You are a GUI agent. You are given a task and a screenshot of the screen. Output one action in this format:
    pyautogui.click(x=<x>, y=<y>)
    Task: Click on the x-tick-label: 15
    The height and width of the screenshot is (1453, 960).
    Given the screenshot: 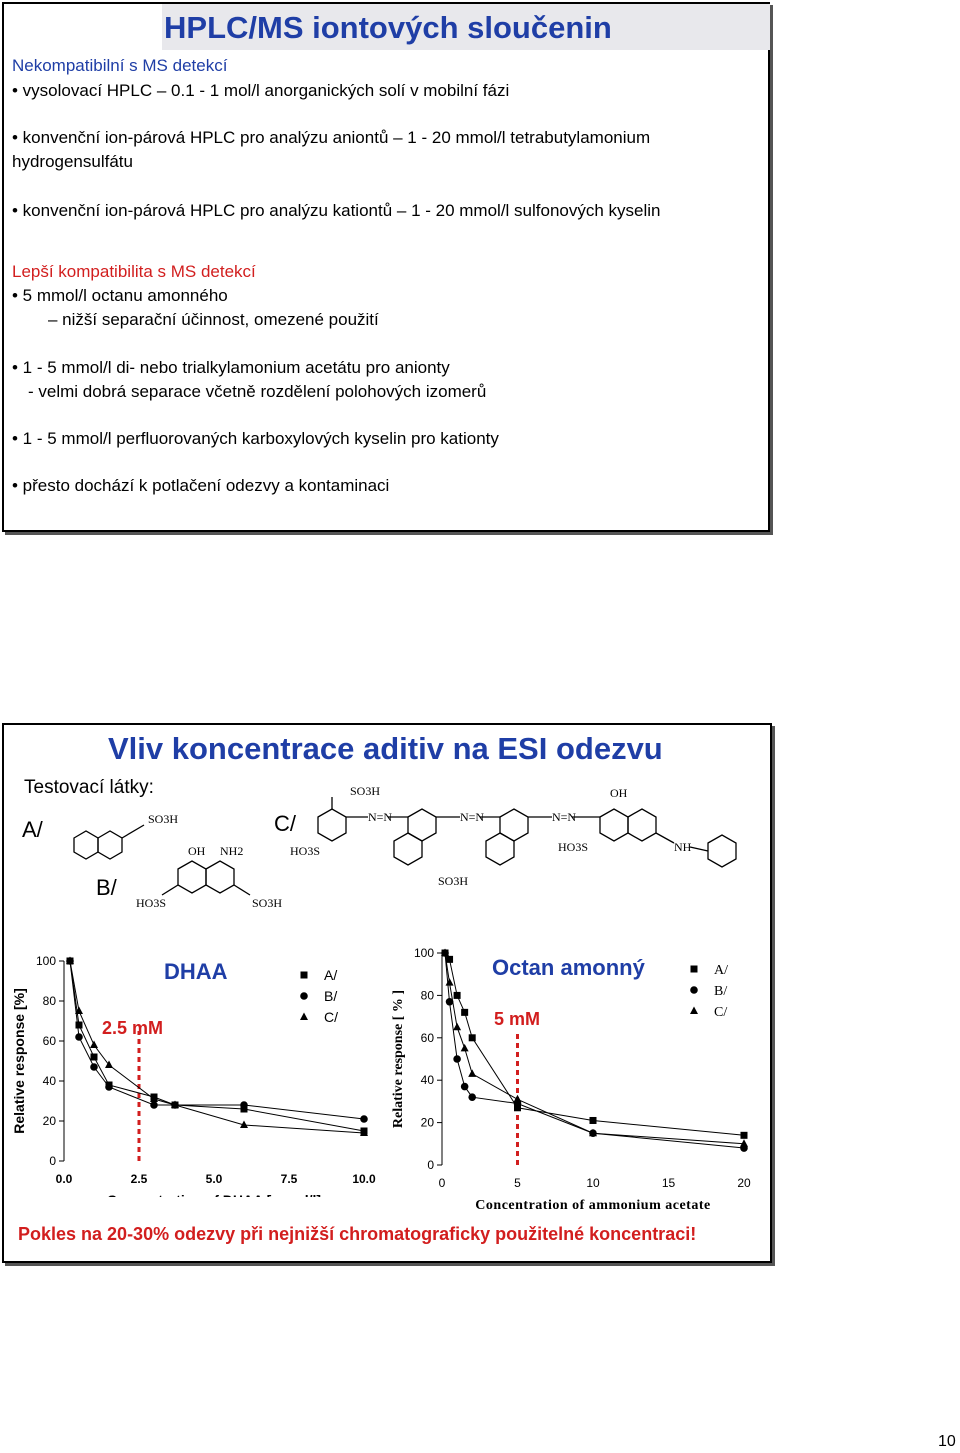 What is the action you would take?
    pyautogui.click(x=669, y=1183)
    